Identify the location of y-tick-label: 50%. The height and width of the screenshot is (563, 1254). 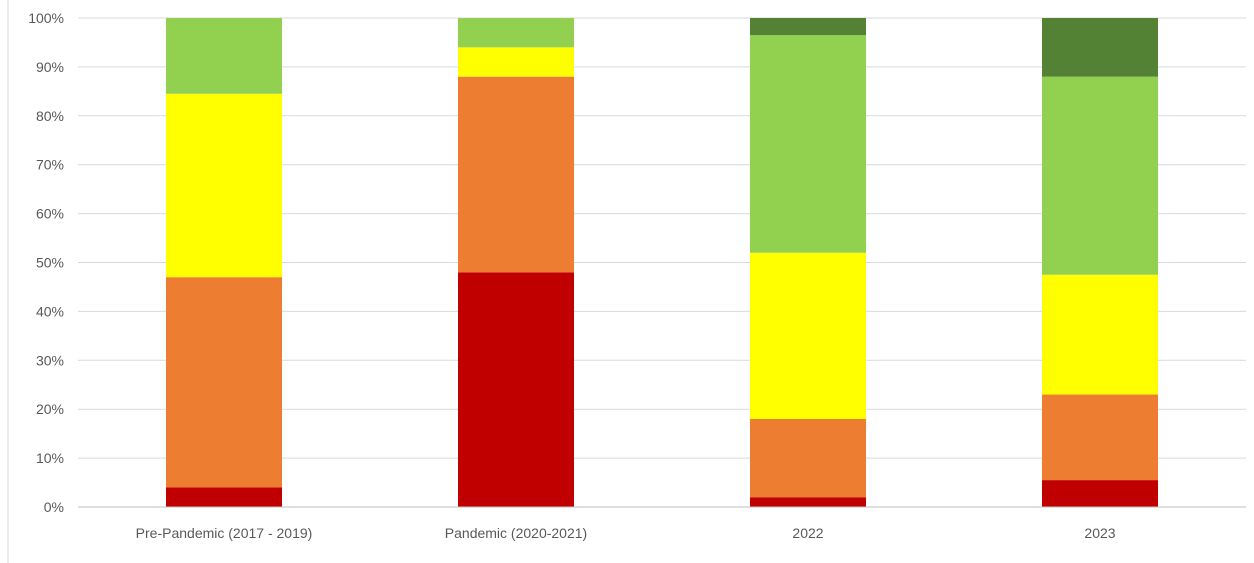
(50, 263).